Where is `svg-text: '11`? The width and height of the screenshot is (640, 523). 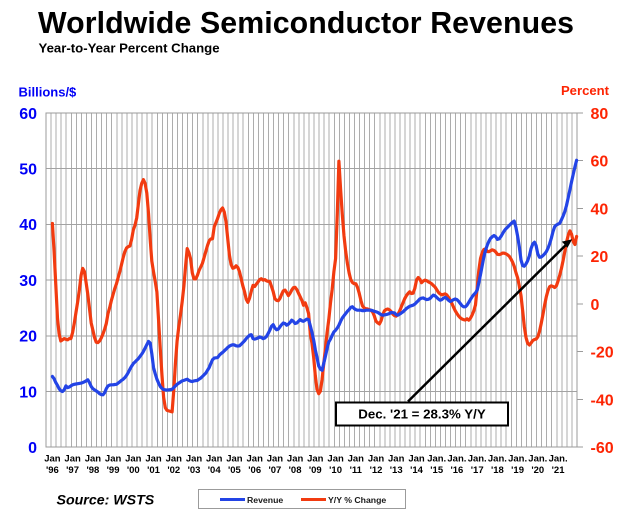 svg-text: '11 is located at coordinates (356, 470).